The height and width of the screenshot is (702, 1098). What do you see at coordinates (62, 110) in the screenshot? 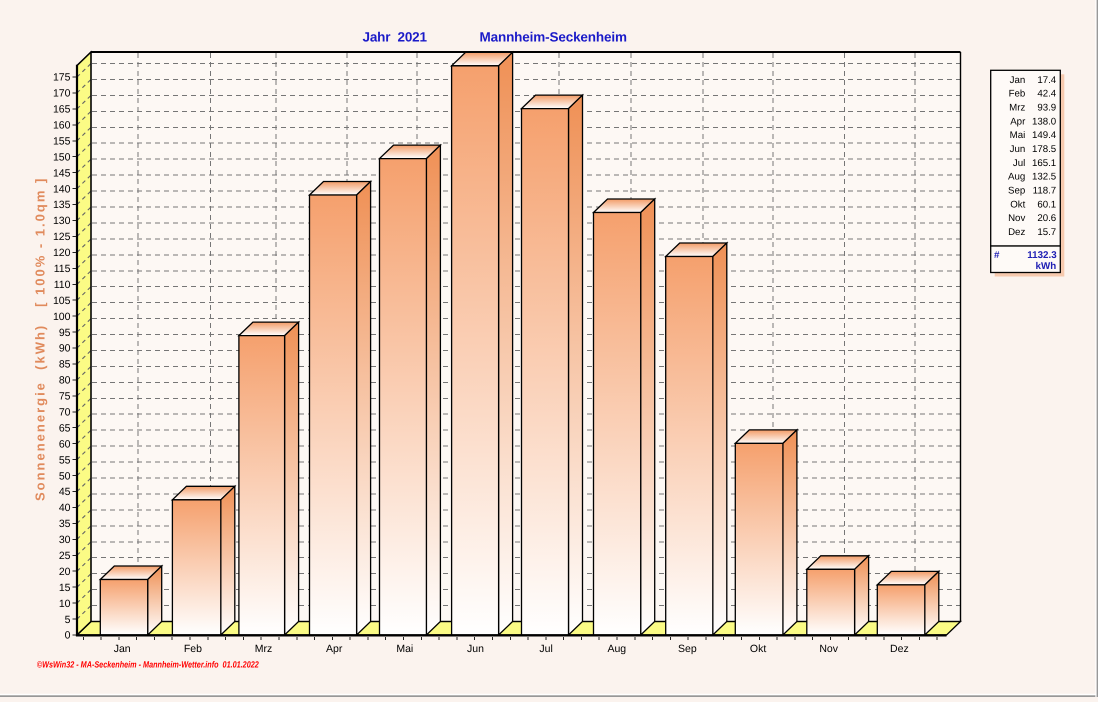
I see `svg-text: 165` at bounding box center [62, 110].